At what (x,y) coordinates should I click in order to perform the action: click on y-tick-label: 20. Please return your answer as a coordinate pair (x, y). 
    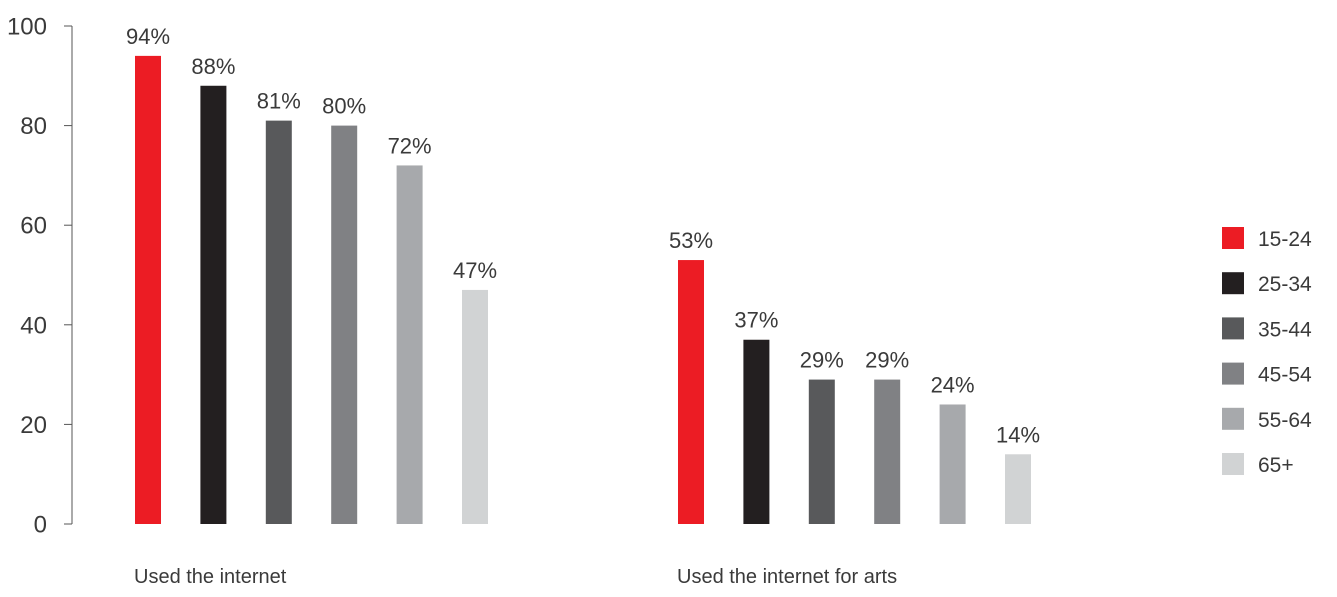
    Looking at the image, I should click on (33, 425).